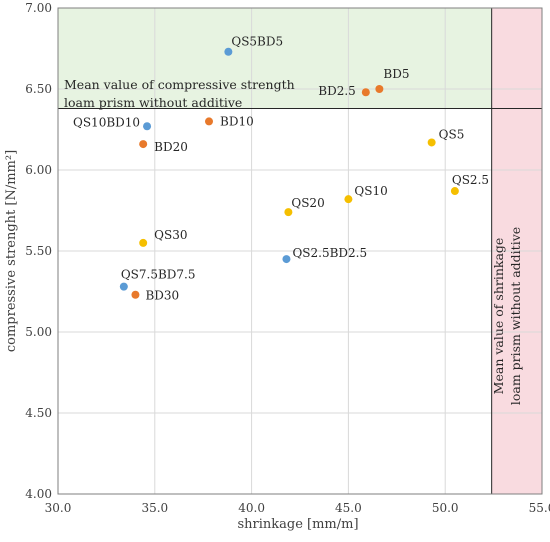 This screenshot has height=542, width=550. Describe the element at coordinates (348, 508) in the screenshot. I see `x-tick-label: 45.0` at that location.